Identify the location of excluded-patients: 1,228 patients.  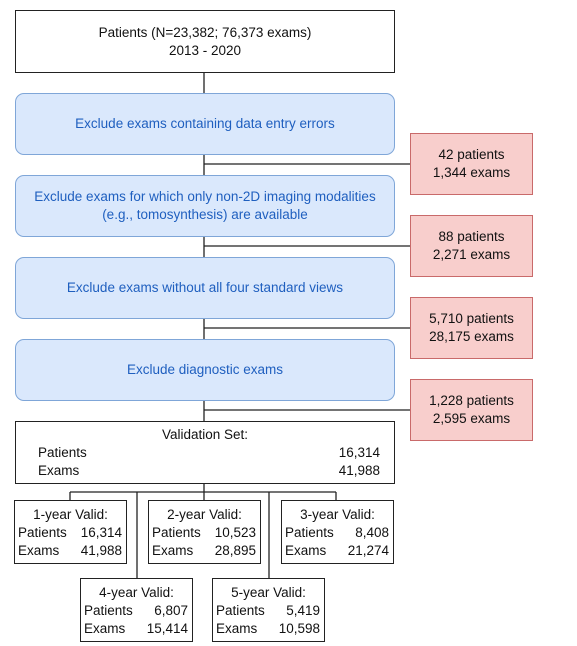
(471, 400).